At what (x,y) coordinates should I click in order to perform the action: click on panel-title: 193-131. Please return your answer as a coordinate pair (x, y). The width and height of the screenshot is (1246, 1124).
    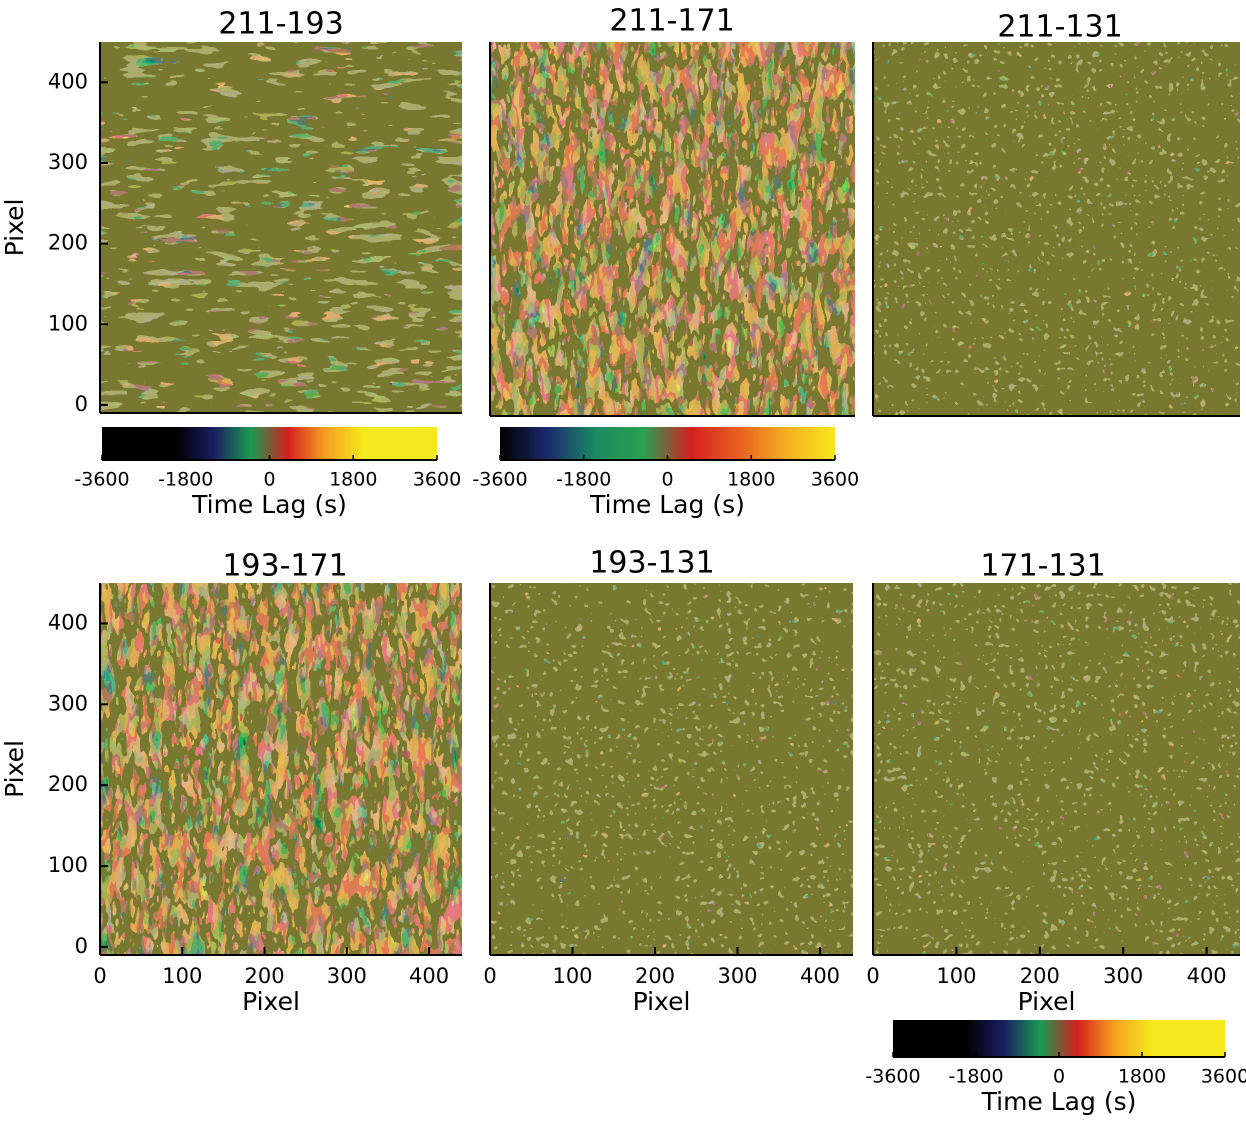
    Looking at the image, I should click on (651, 563).